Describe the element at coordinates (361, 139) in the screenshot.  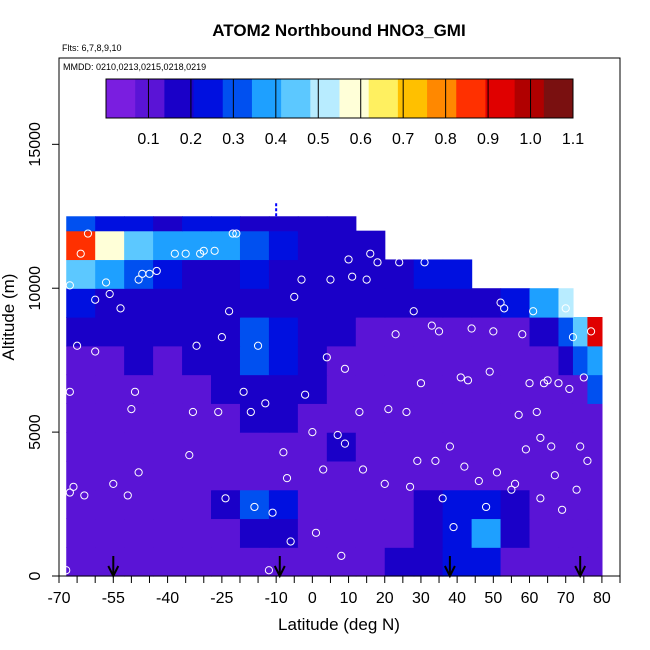
I see `colorbar-tick-label: 0.6` at that location.